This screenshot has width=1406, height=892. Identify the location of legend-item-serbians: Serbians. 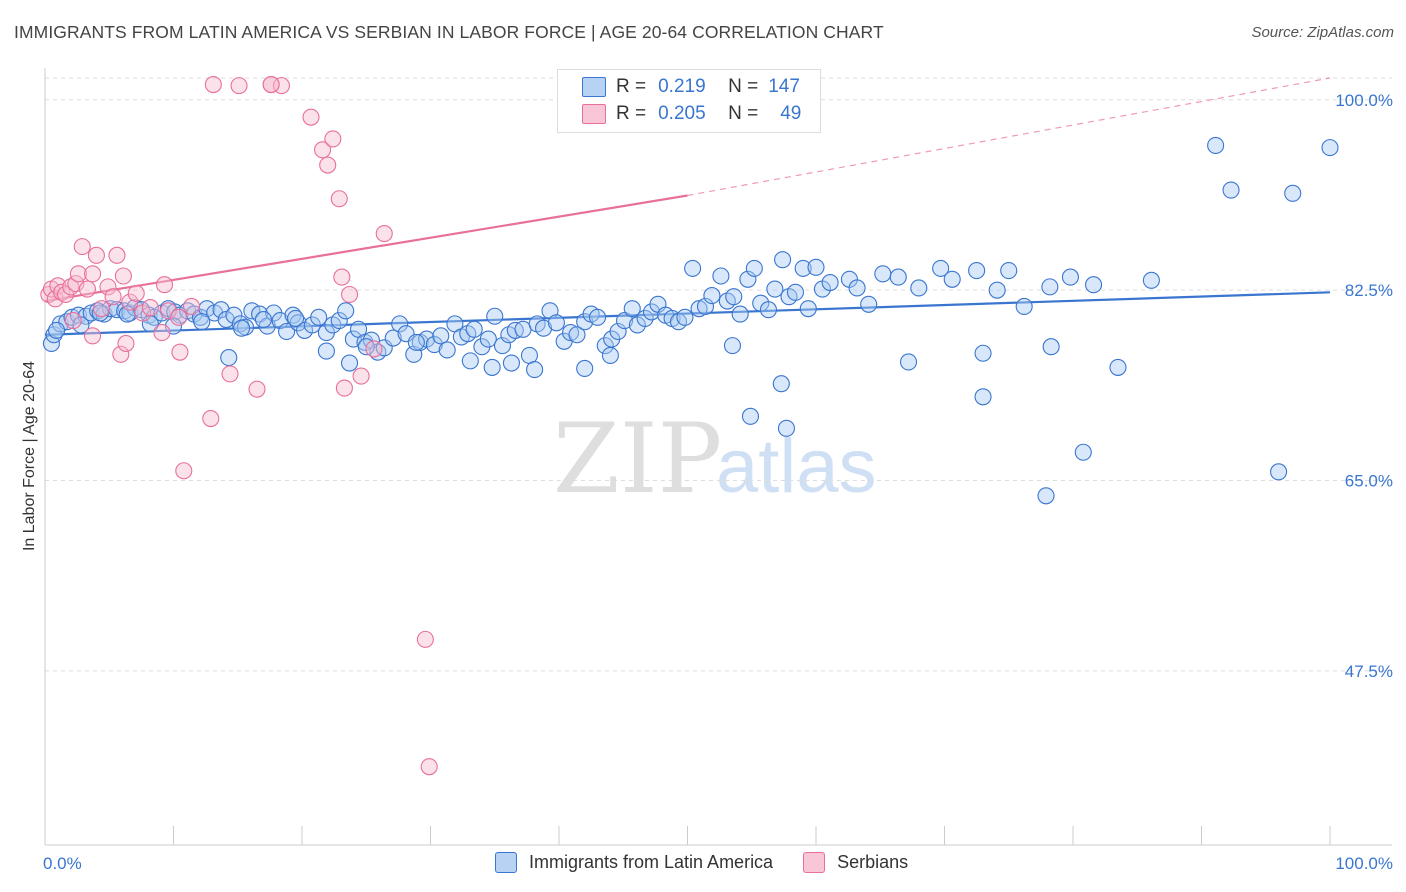
(855, 862).